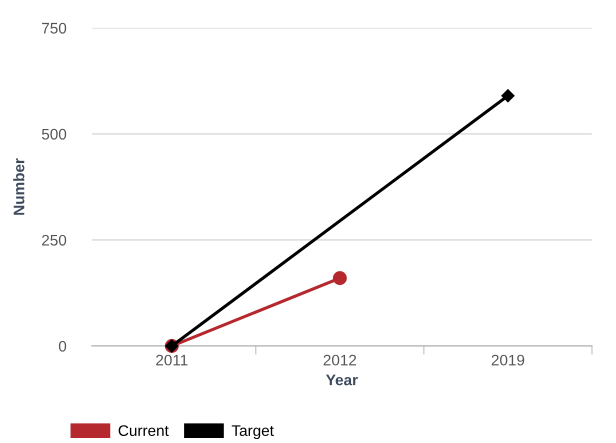 The height and width of the screenshot is (443, 616). I want to click on x-tick-label: 2011, so click(172, 360).